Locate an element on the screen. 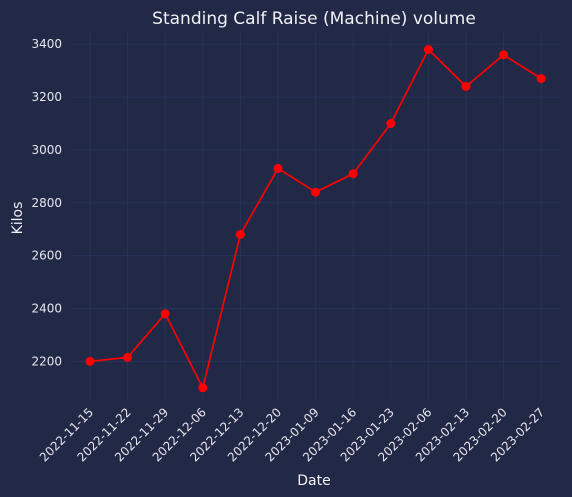  y-tick-label: 2800 is located at coordinates (46, 203).